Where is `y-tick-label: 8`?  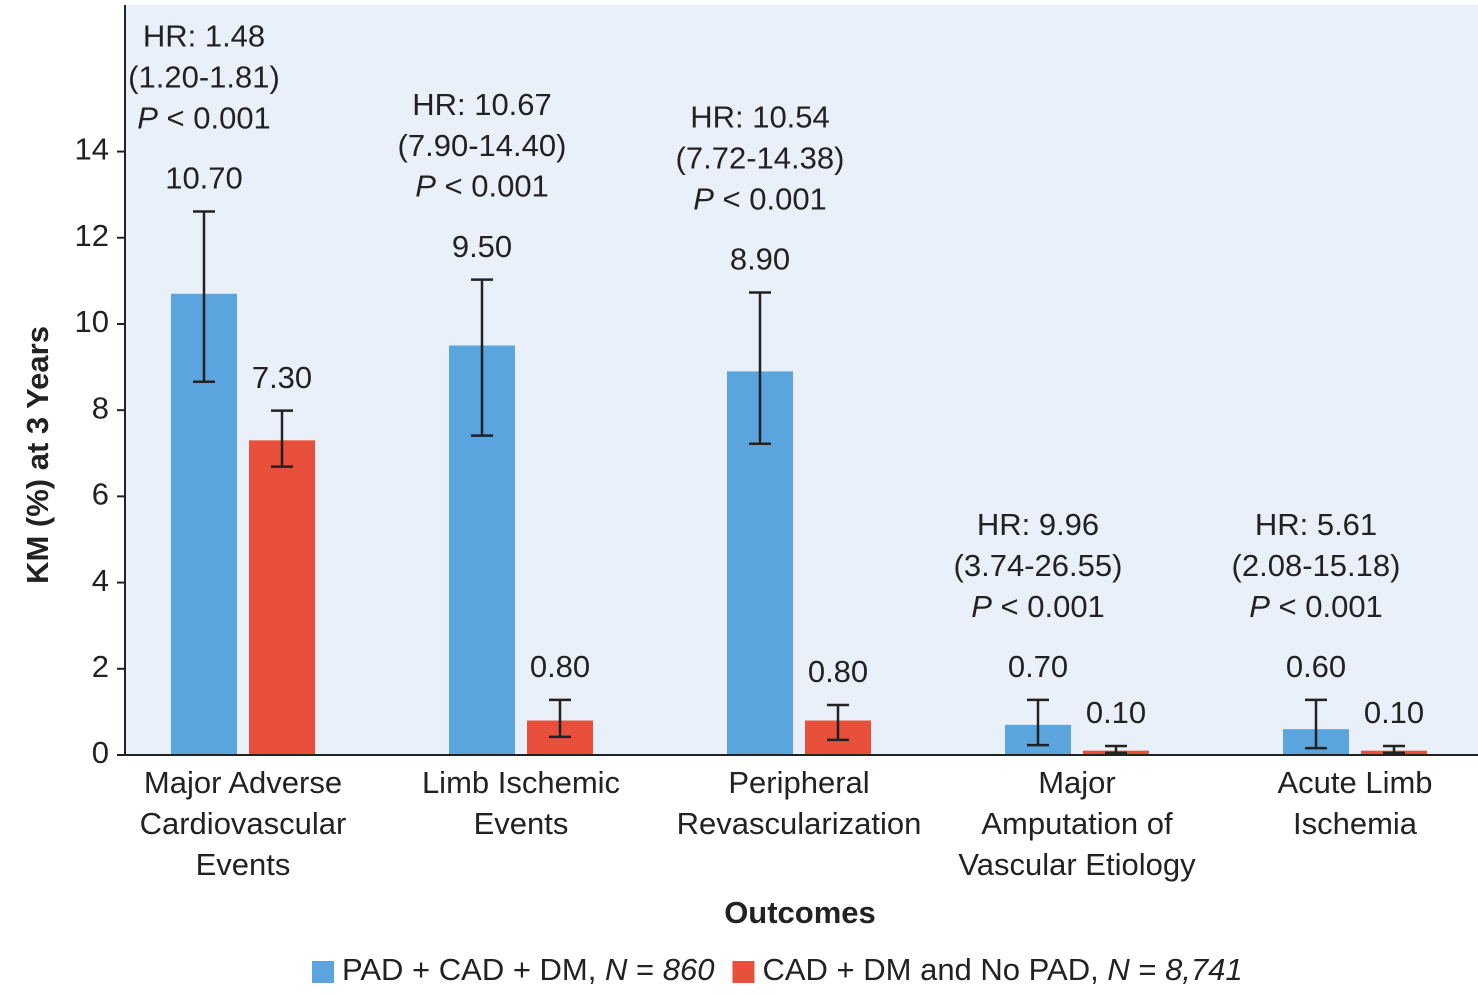 y-tick-label: 8 is located at coordinates (100, 407).